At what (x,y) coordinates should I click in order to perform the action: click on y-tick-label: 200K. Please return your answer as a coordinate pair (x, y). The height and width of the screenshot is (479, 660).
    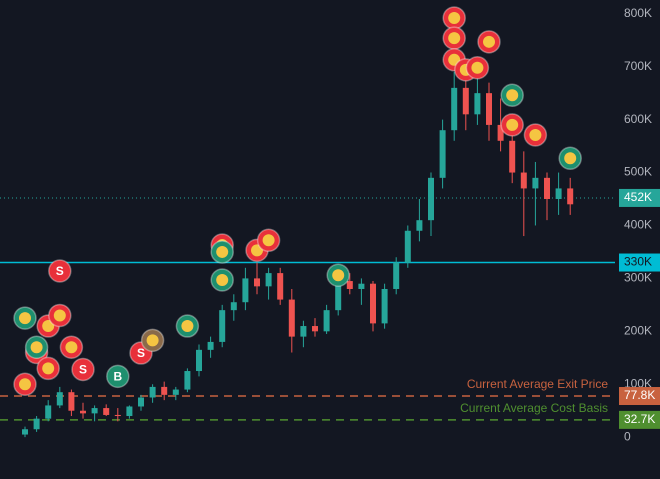
    Looking at the image, I should click on (638, 331).